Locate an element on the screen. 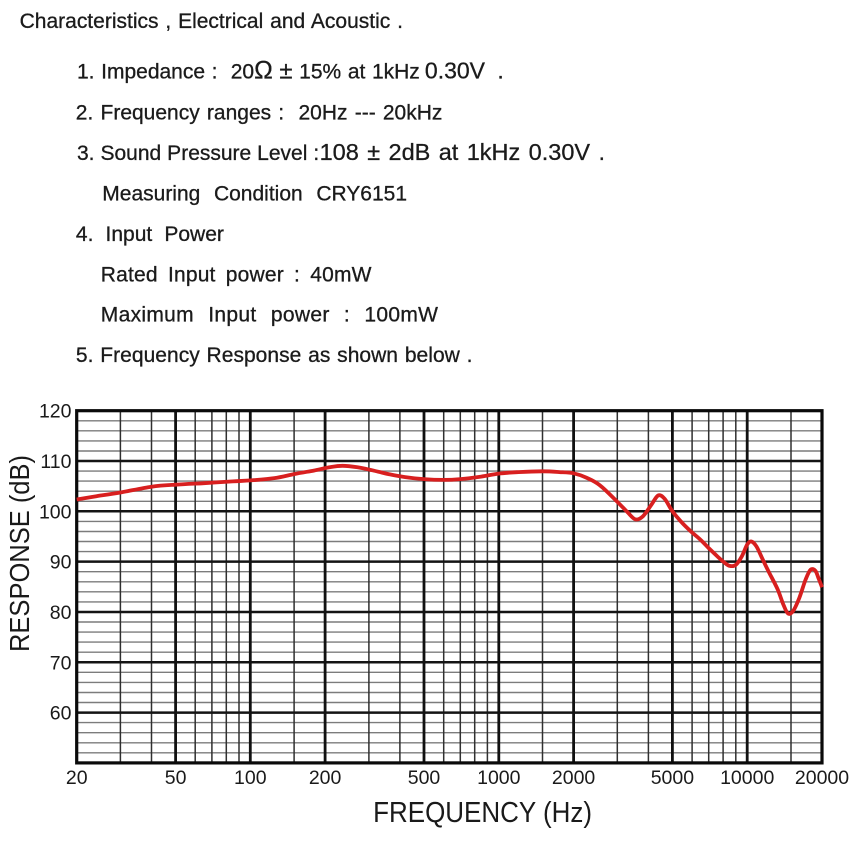 This screenshot has width=853, height=853. svg-text: FREQUENCY (Hz) is located at coordinates (482, 813).